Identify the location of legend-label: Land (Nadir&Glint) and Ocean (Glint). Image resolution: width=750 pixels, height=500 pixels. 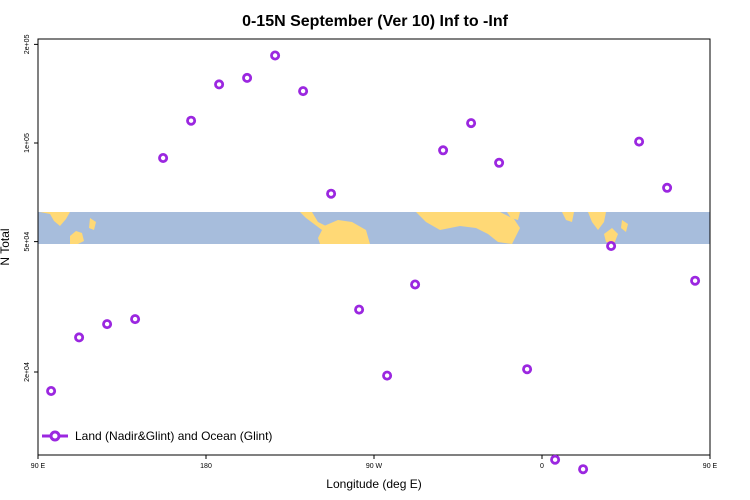
(173, 436).